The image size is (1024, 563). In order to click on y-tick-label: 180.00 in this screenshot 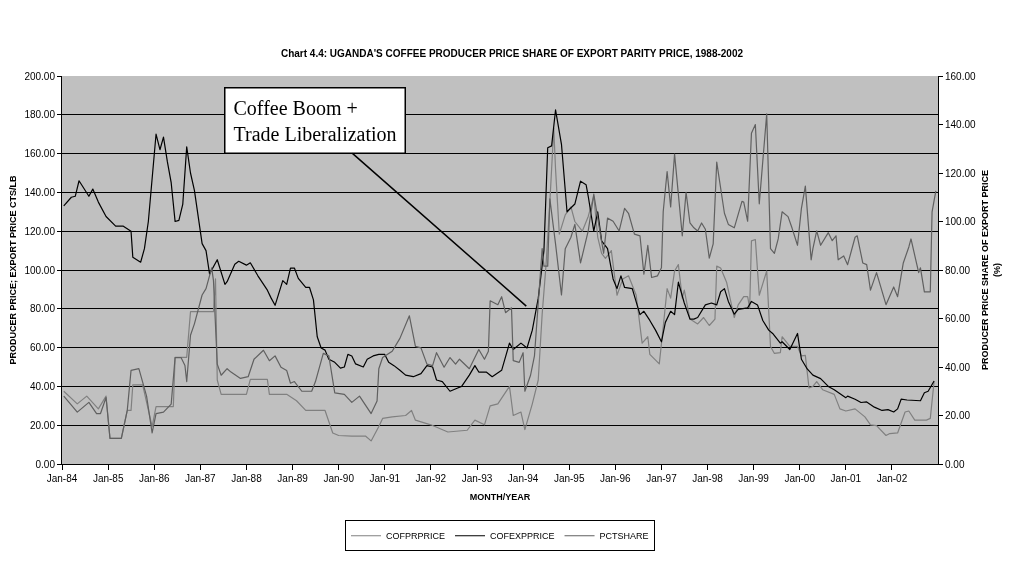, I will do `click(40, 115)`.